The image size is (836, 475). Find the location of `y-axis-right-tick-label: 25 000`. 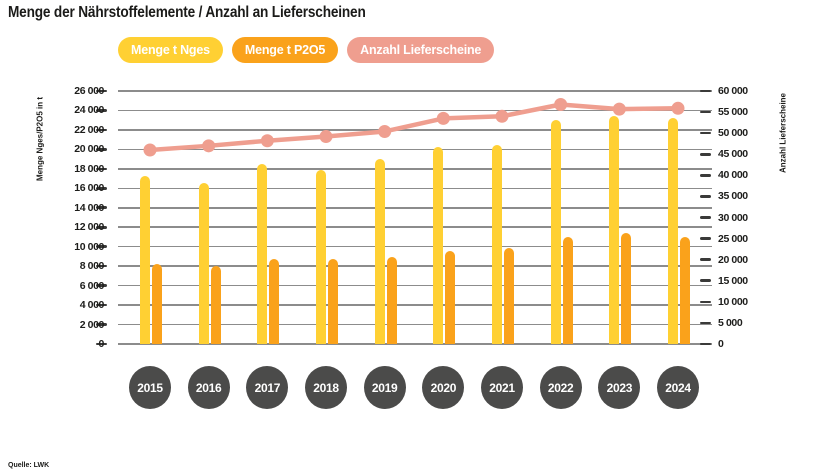

y-axis-right-tick-label: 25 000 is located at coordinates (733, 238).